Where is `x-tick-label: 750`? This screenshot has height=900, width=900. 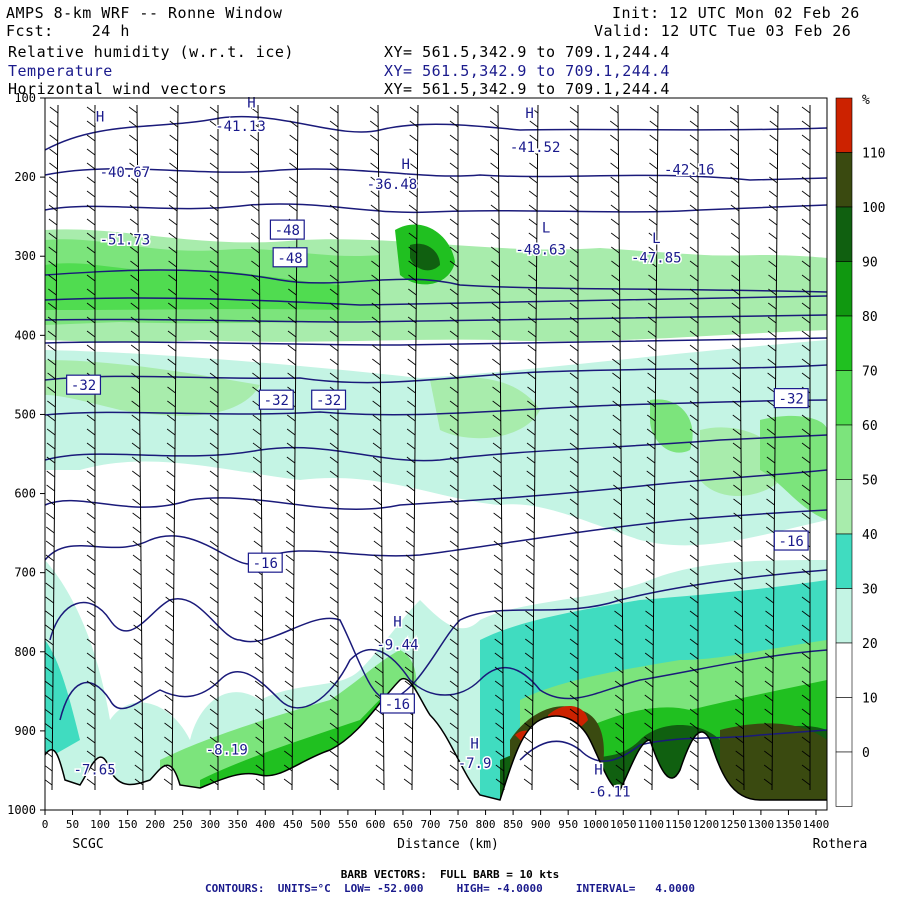
x-tick-label: 750 is located at coordinates (458, 824).